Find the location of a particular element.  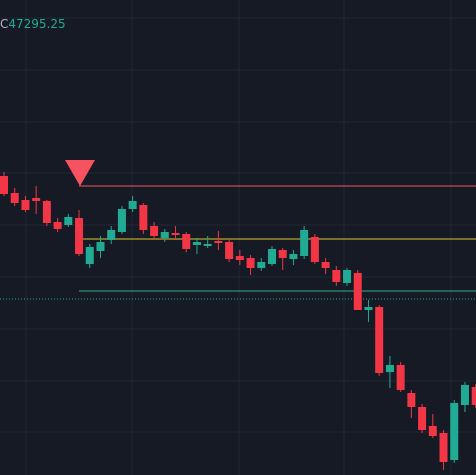

legend-label: C is located at coordinates (4, 24).